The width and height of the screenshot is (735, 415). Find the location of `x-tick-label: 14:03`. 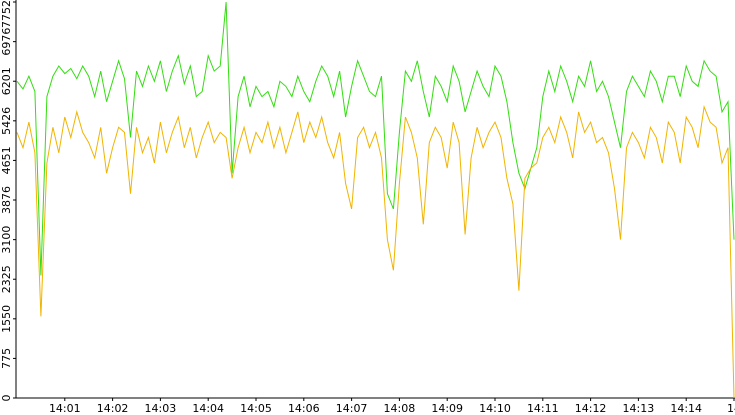

x-tick-label: 14:03 is located at coordinates (161, 408).